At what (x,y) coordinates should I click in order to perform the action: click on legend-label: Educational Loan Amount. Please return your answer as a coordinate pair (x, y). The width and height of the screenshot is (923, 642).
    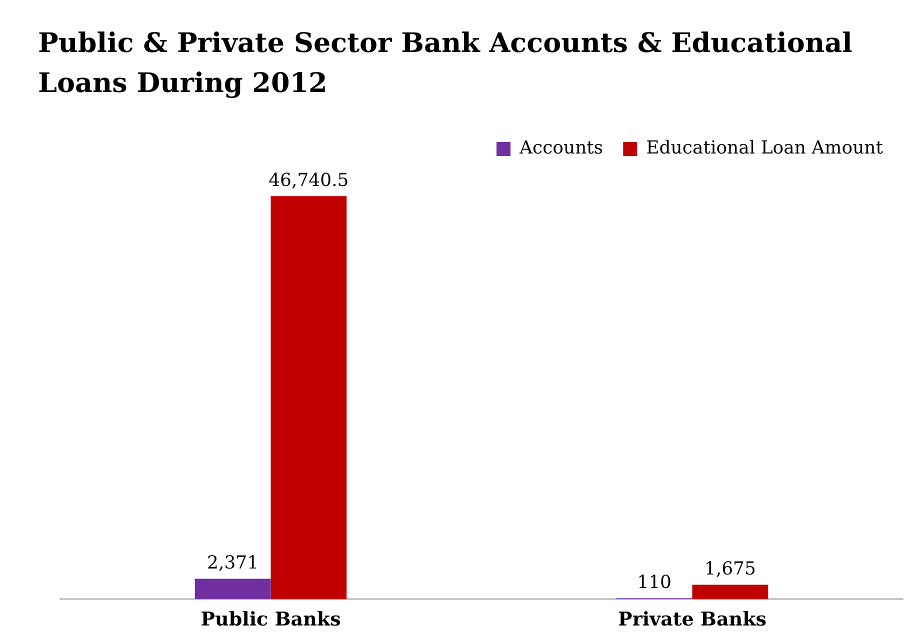
    Looking at the image, I should click on (765, 148).